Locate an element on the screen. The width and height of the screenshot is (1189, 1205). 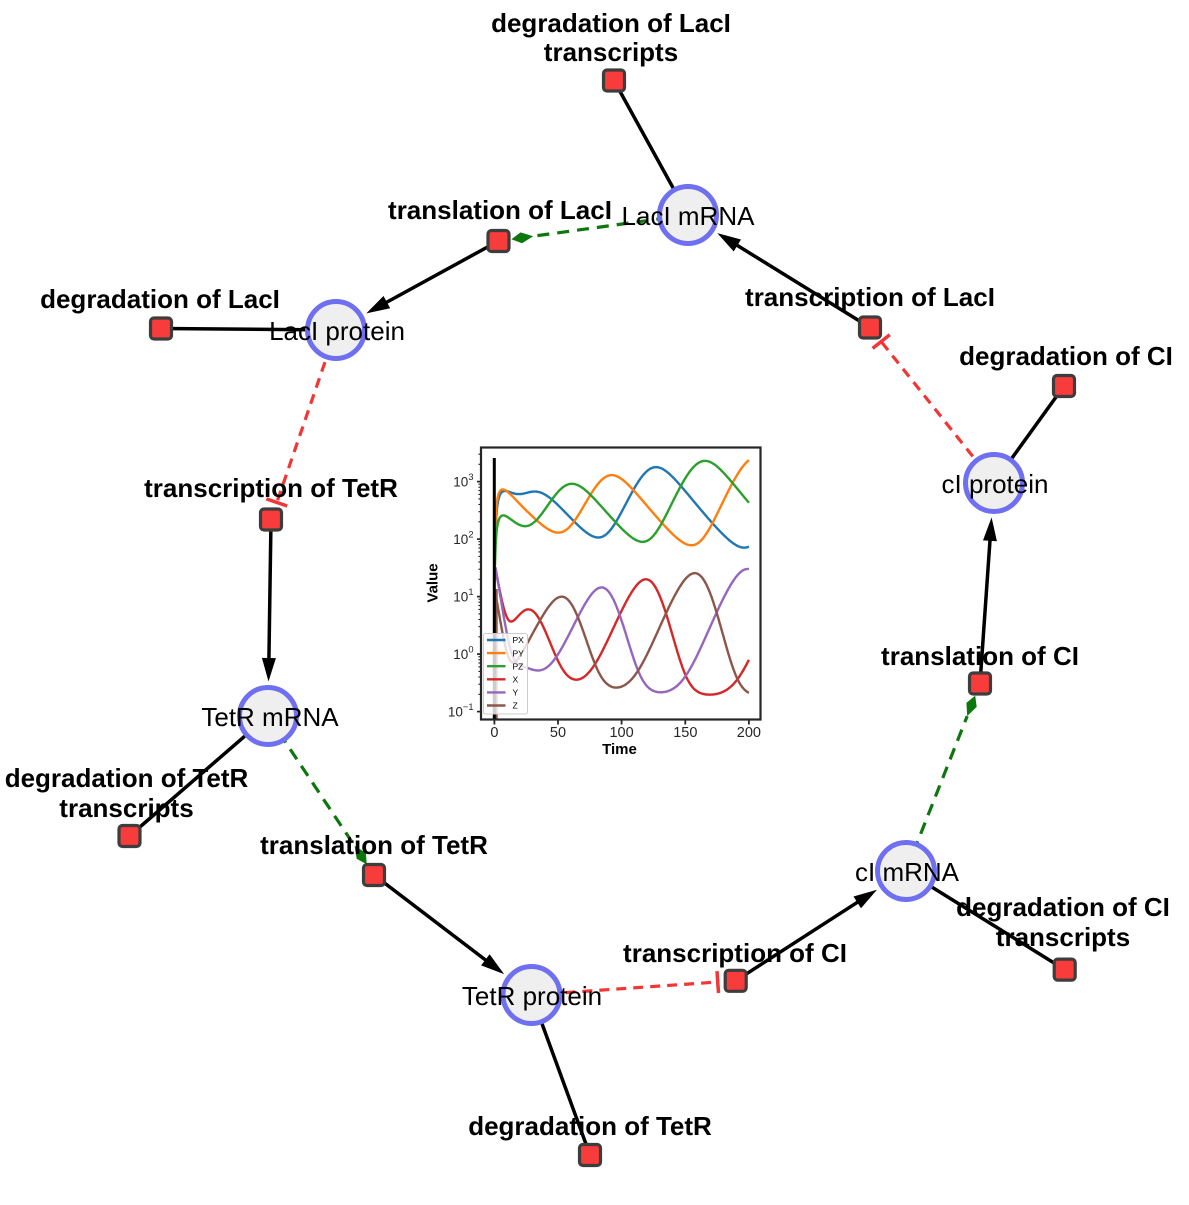
svg-text: 50 is located at coordinates (558, 733).